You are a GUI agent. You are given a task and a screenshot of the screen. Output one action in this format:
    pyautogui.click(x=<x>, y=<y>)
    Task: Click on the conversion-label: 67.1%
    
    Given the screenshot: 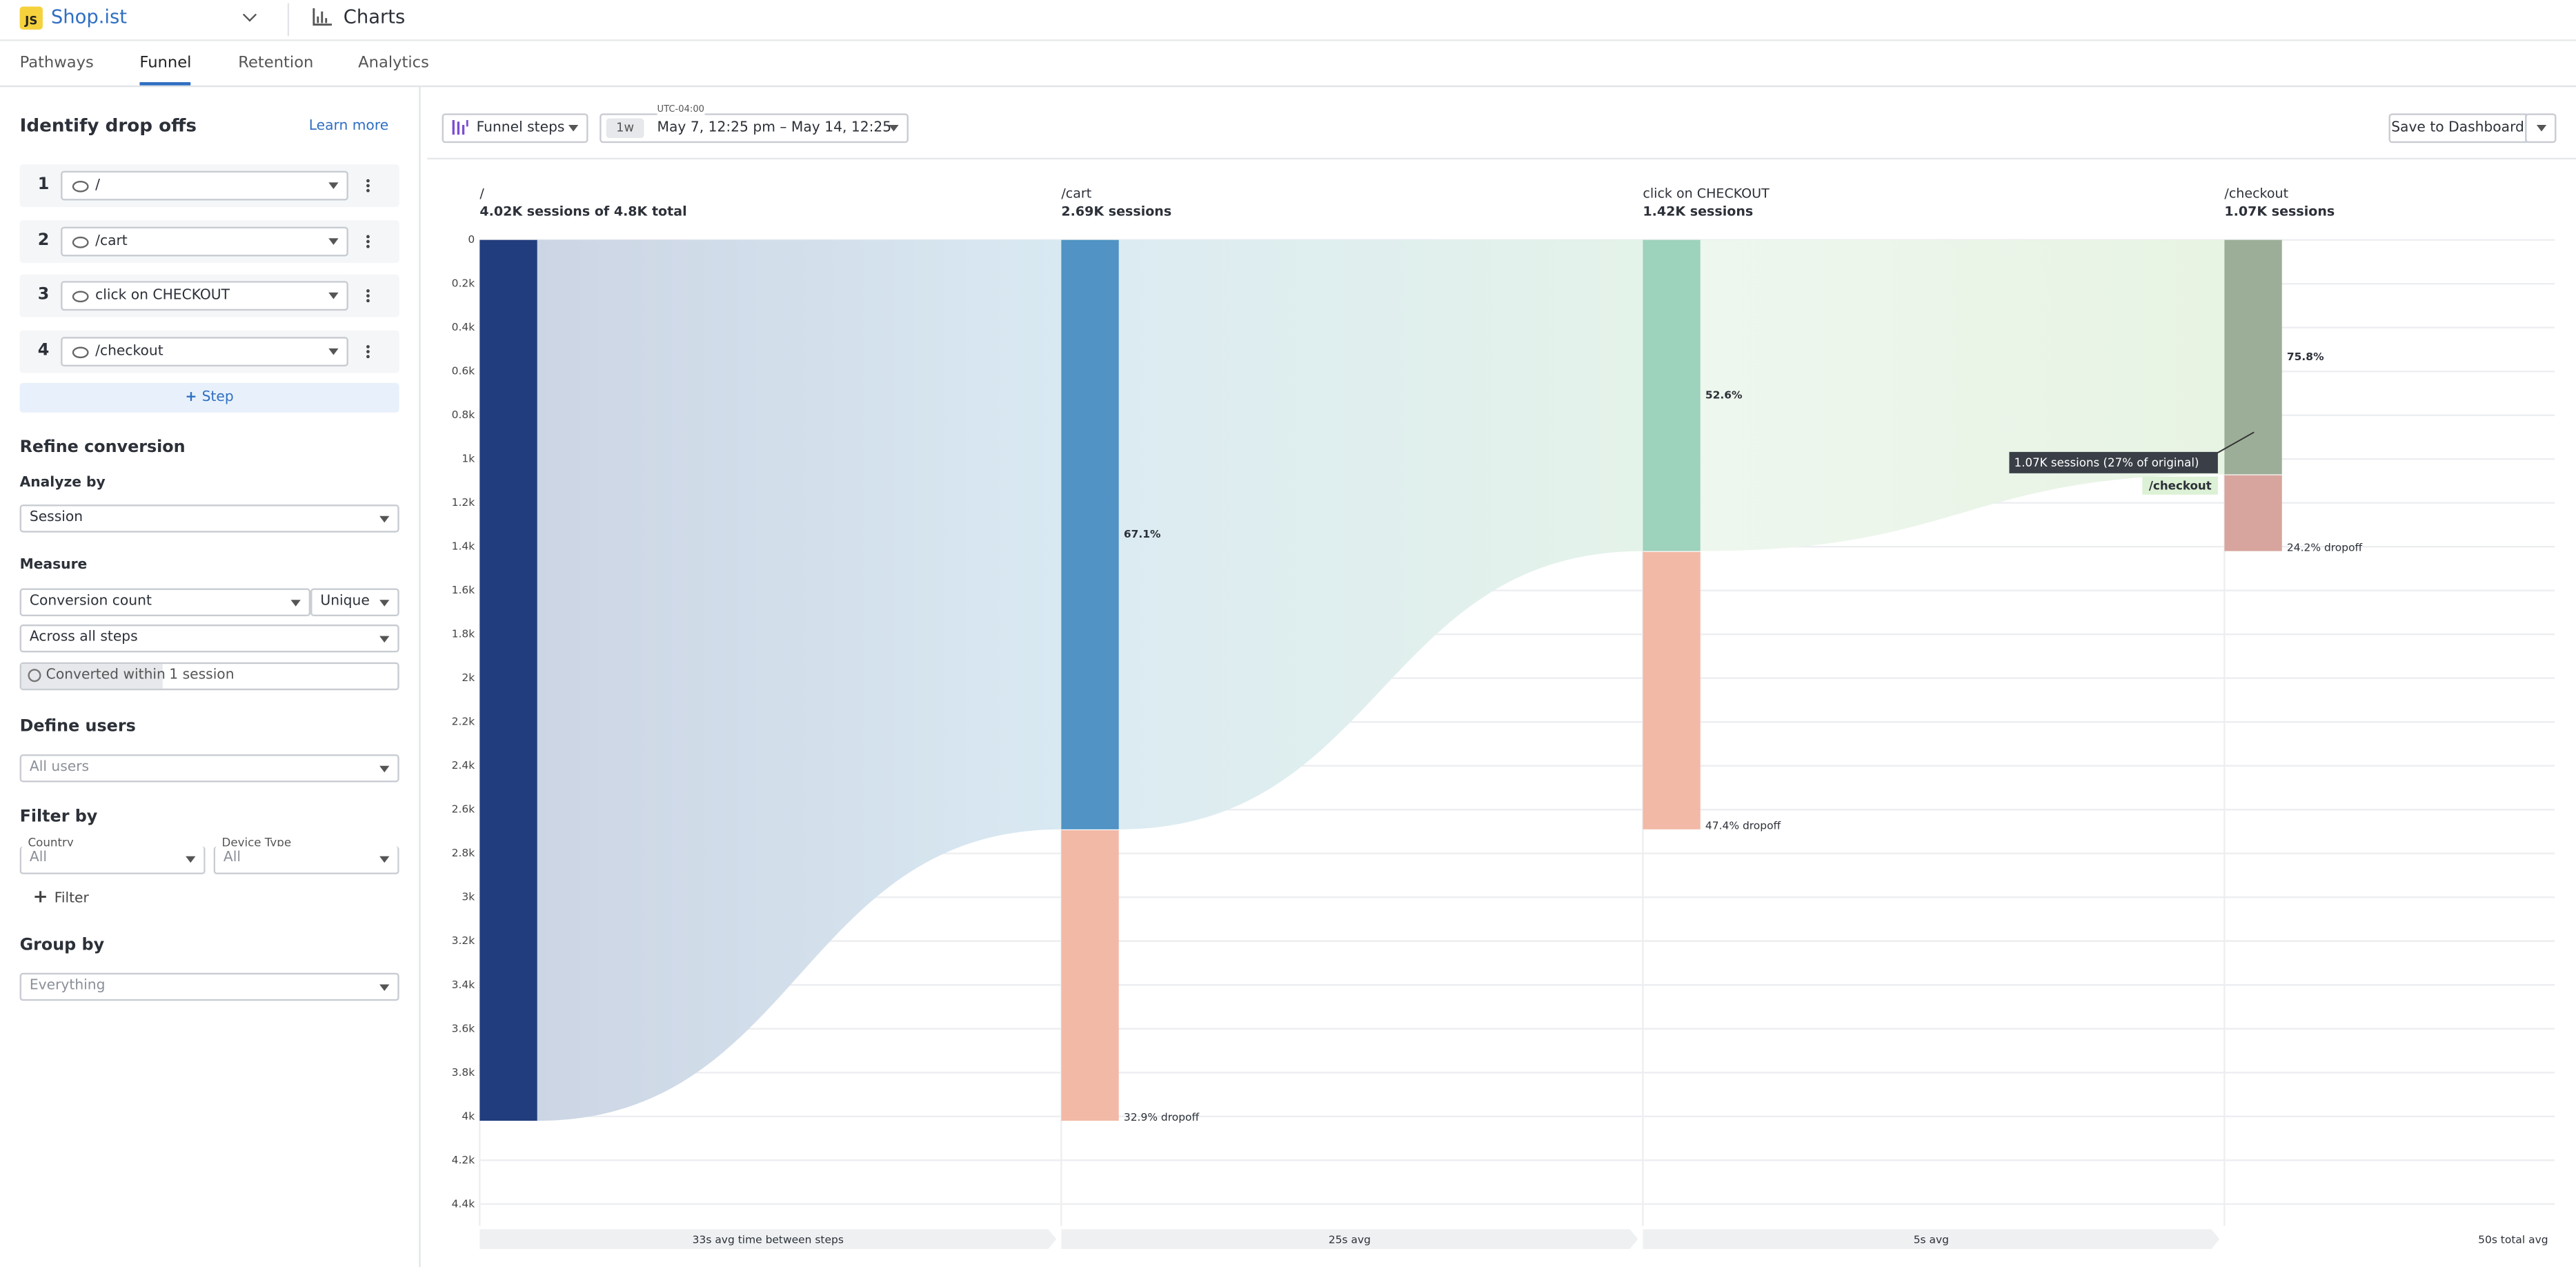 What is the action you would take?
    pyautogui.click(x=1142, y=534)
    